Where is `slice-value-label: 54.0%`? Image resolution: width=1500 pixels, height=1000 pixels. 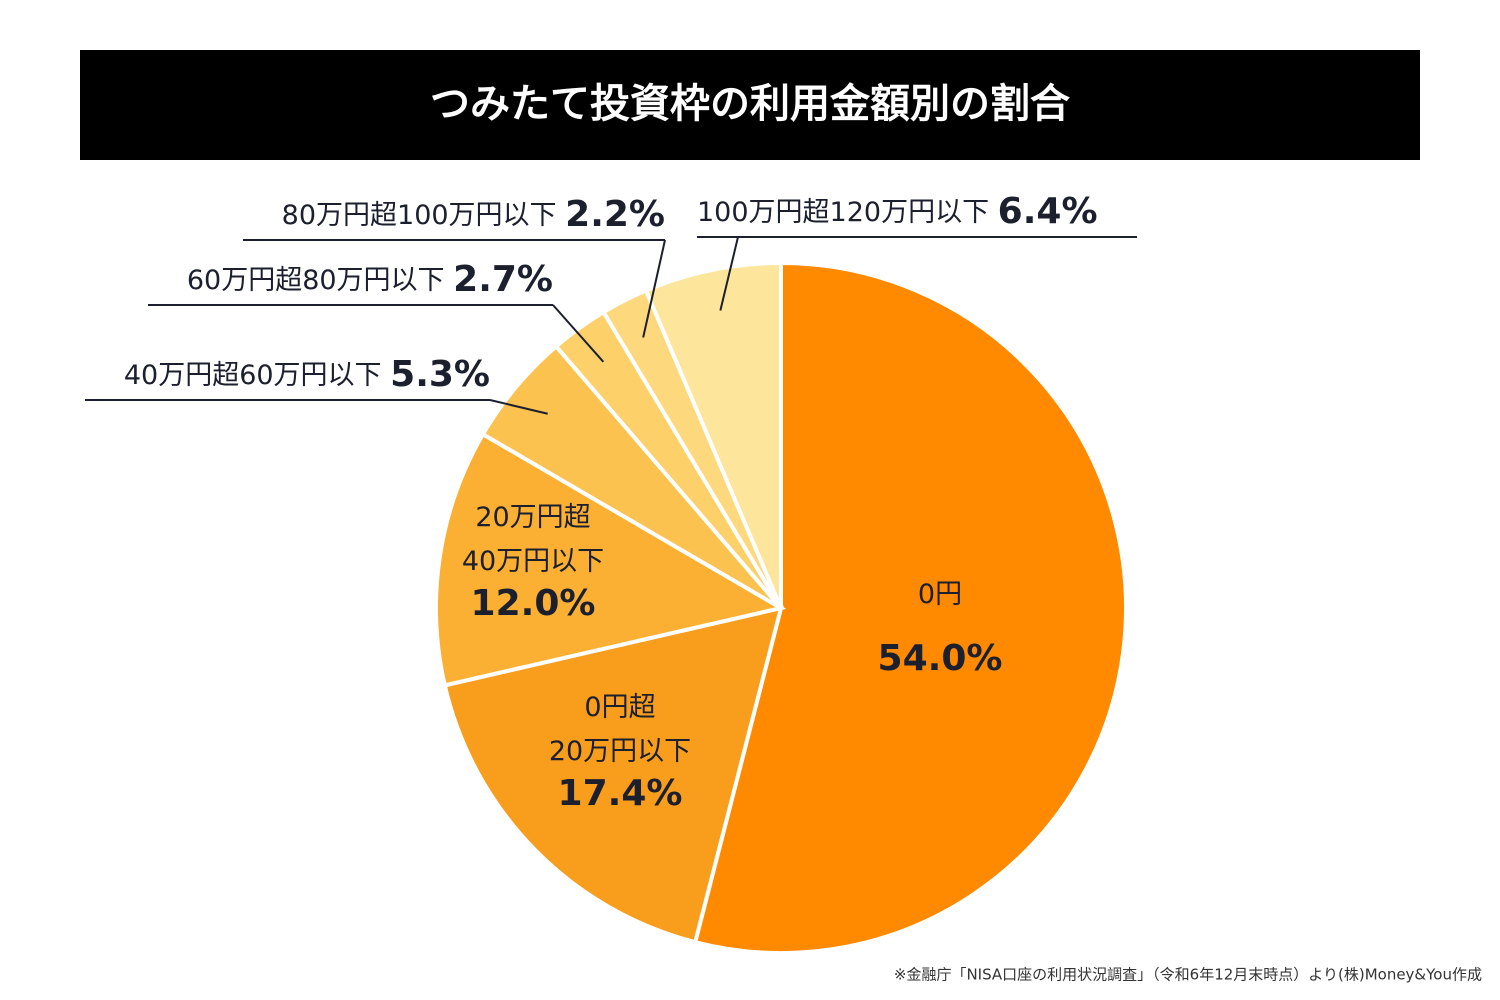
slice-value-label: 54.0% is located at coordinates (940, 658).